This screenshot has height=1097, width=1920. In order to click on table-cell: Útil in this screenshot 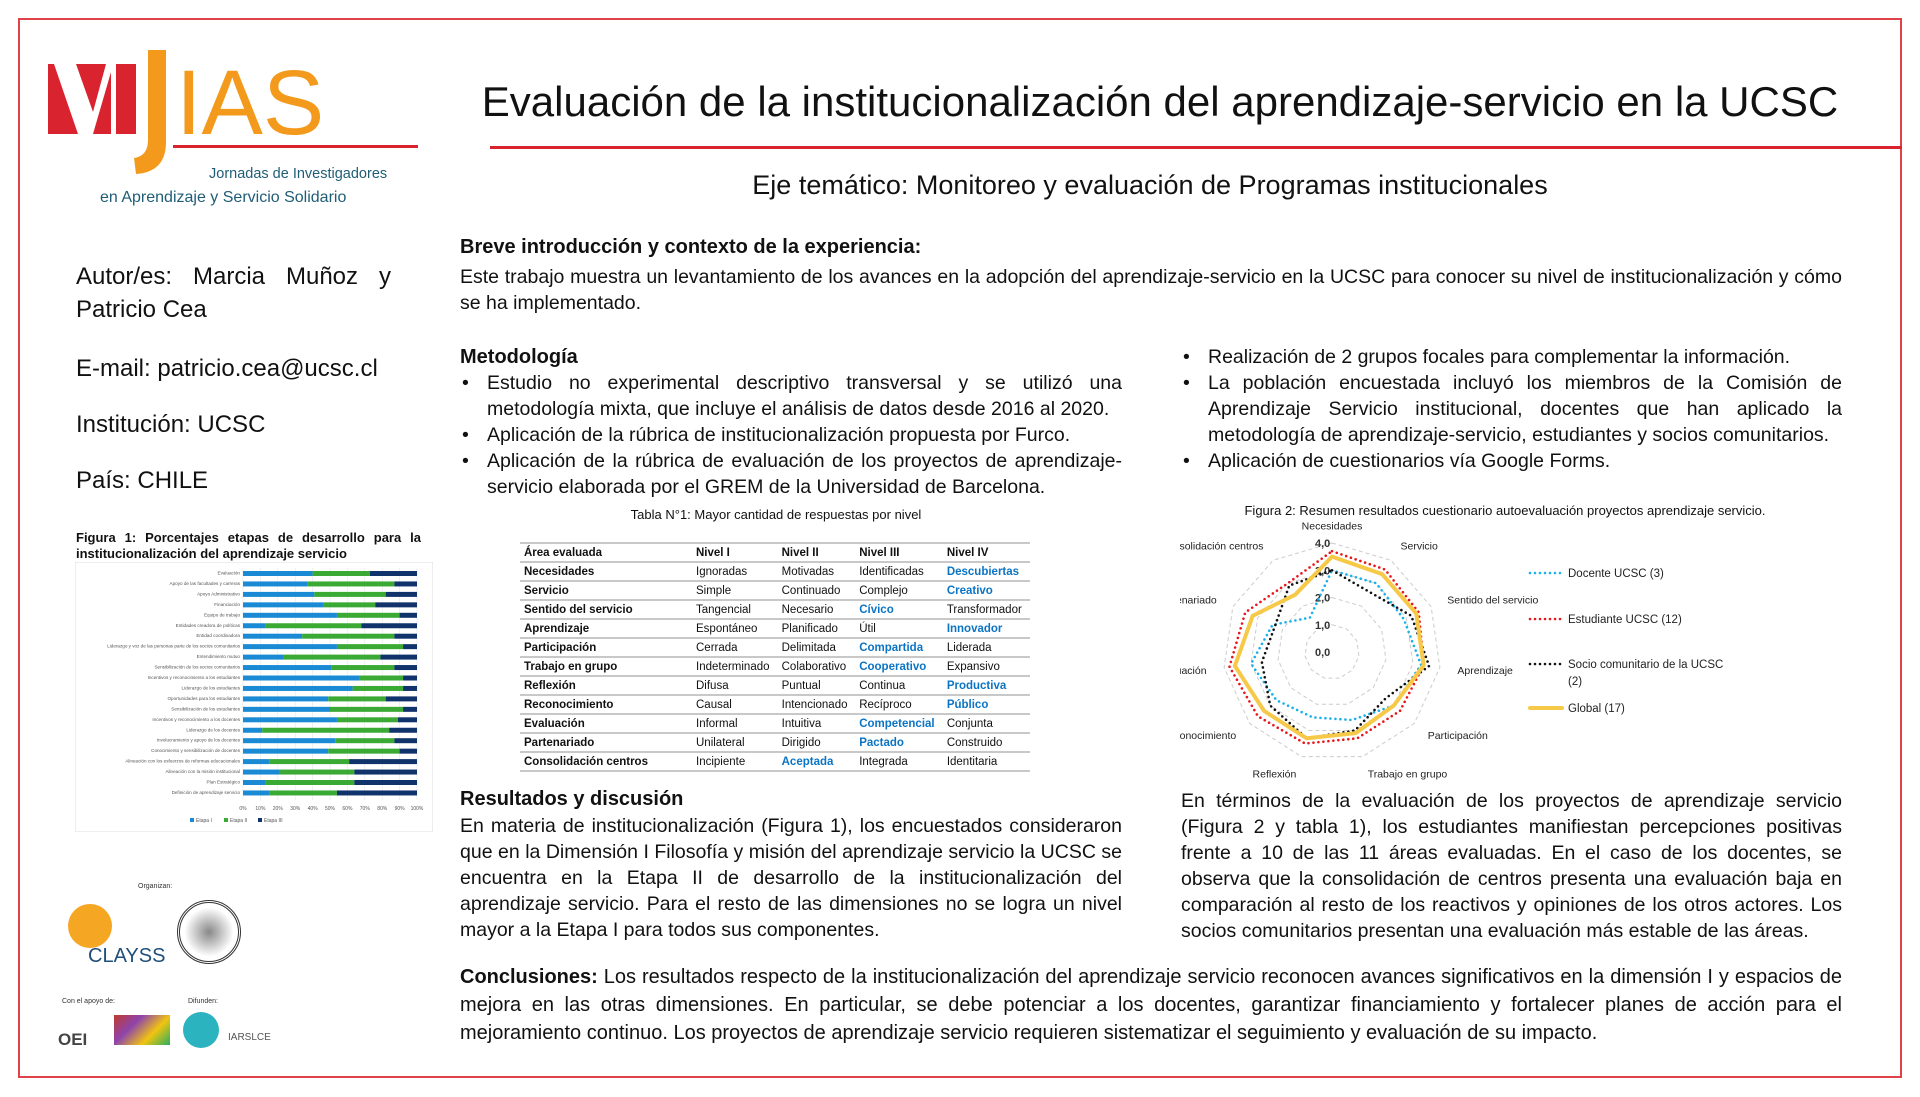, I will do `click(899, 629)`.